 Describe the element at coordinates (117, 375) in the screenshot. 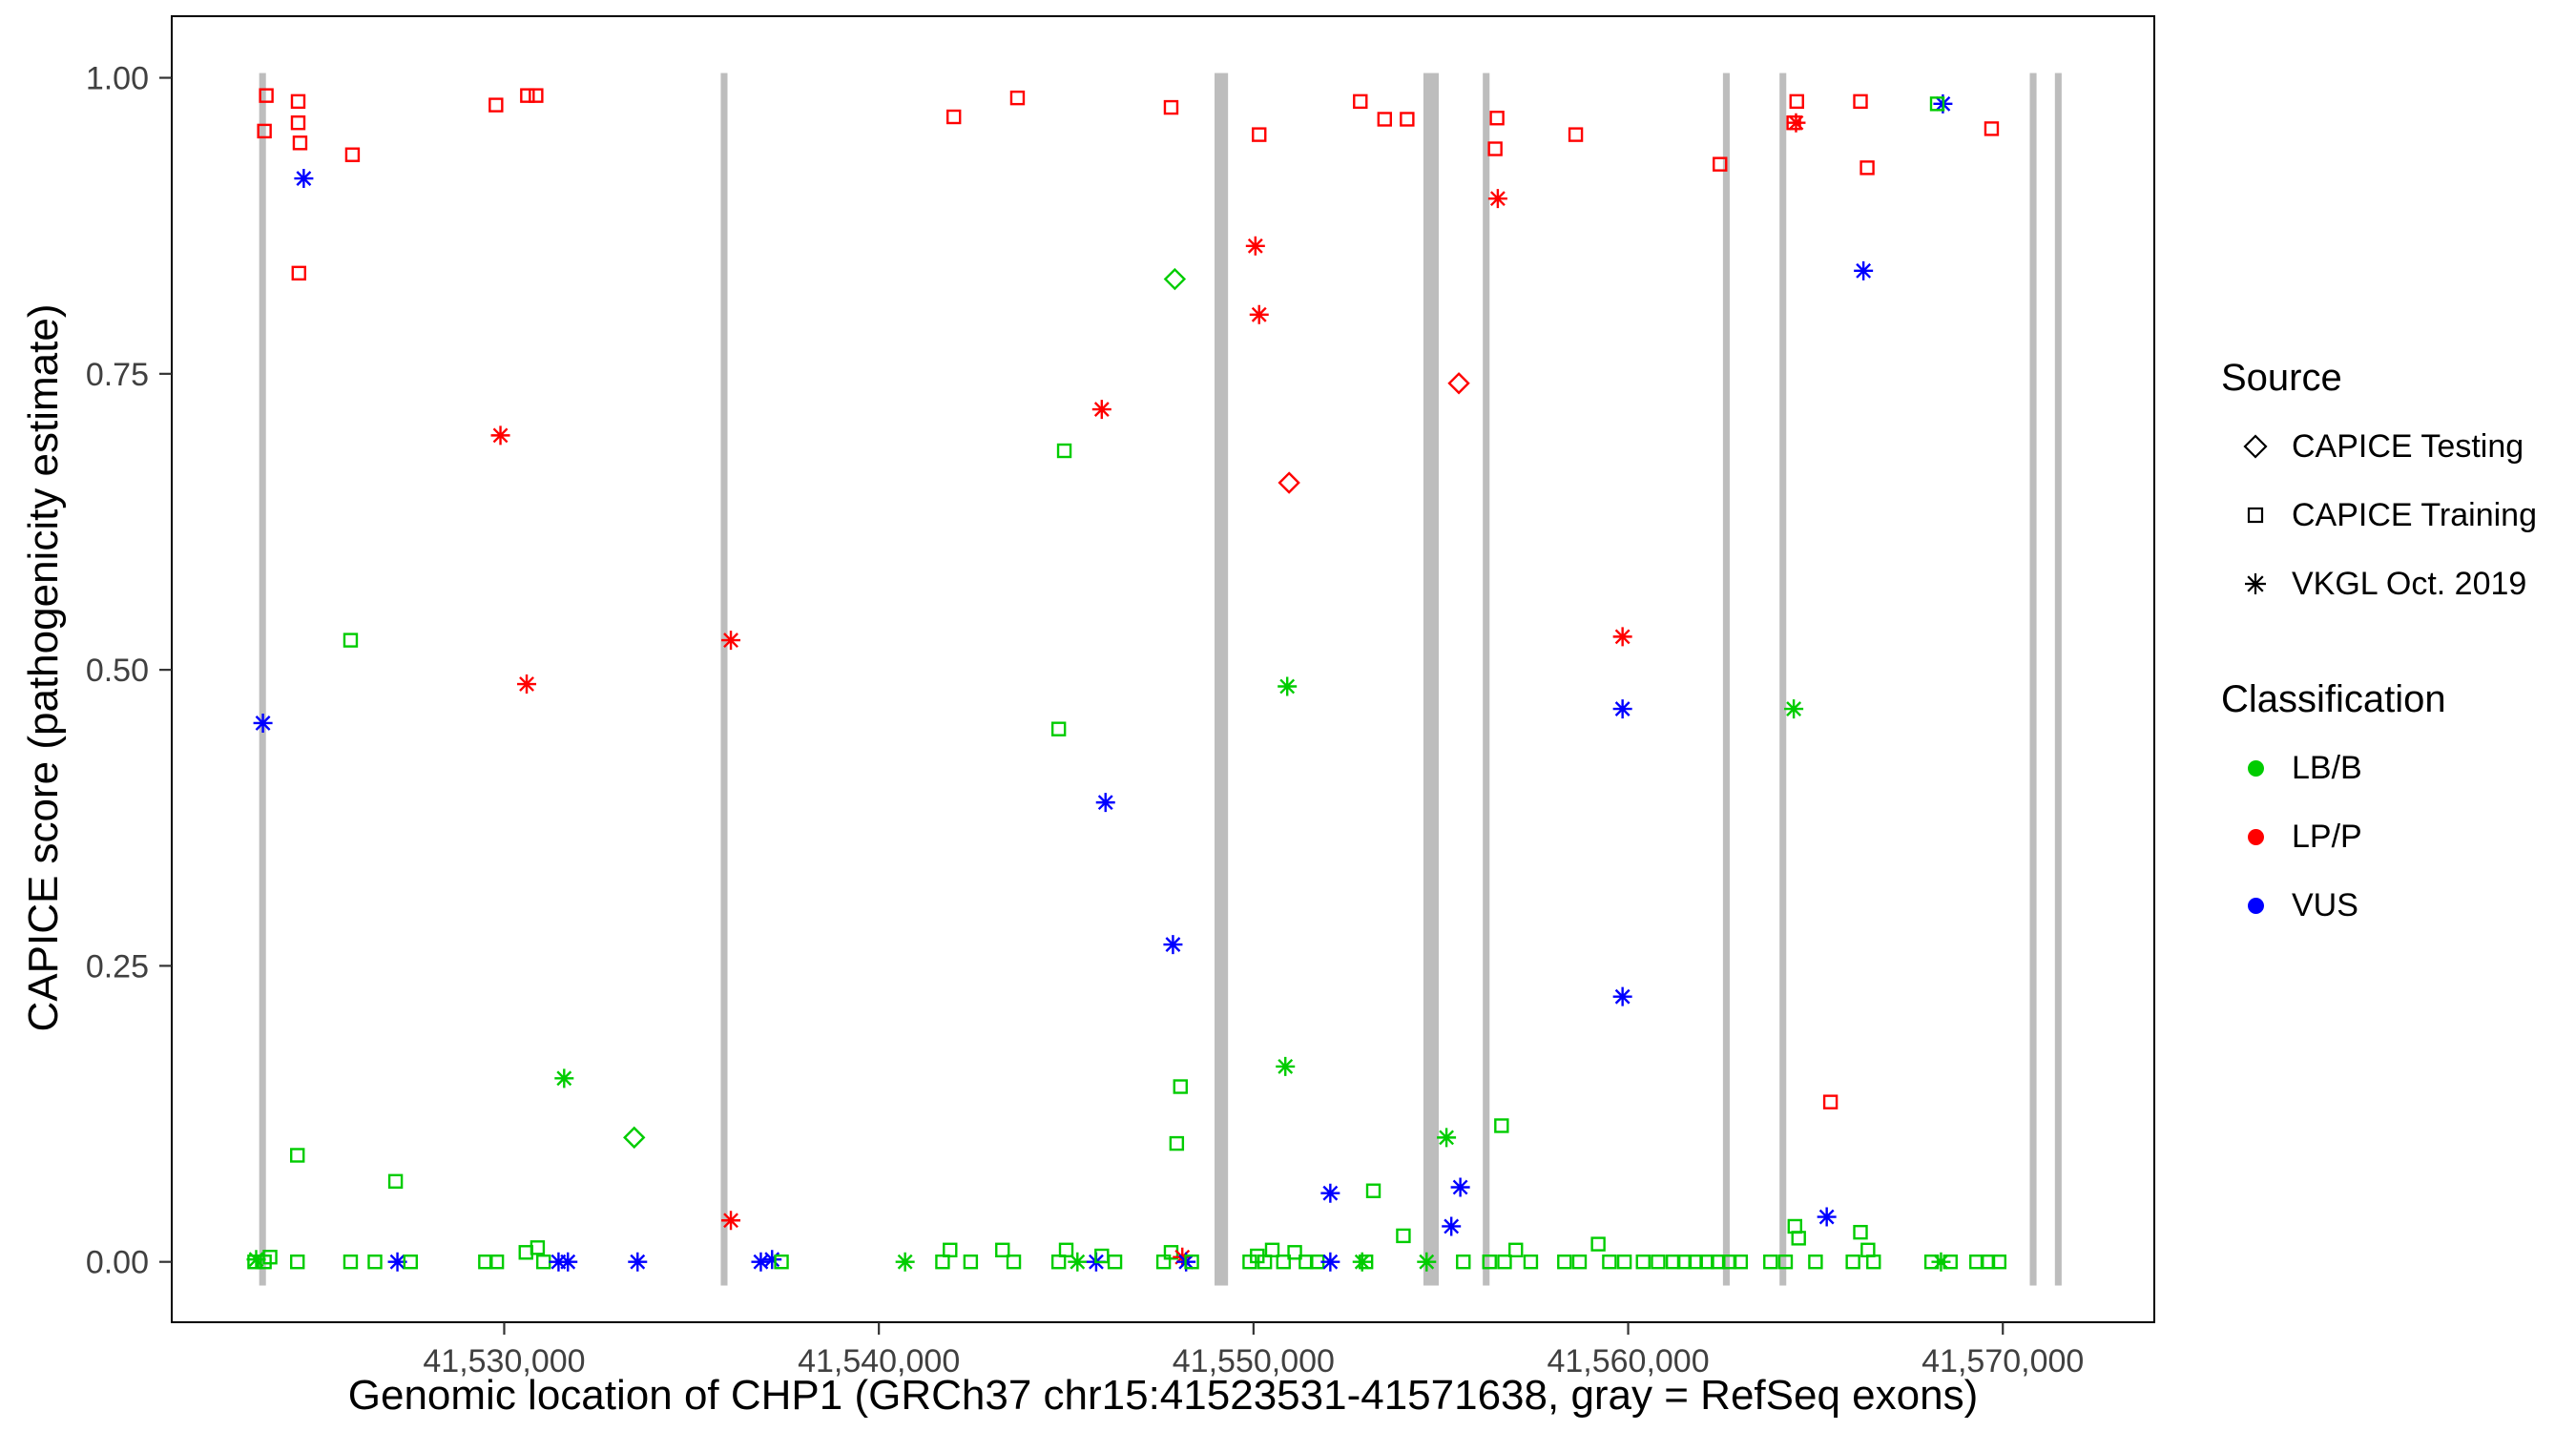

I see `y-tick-label: 0.75` at that location.